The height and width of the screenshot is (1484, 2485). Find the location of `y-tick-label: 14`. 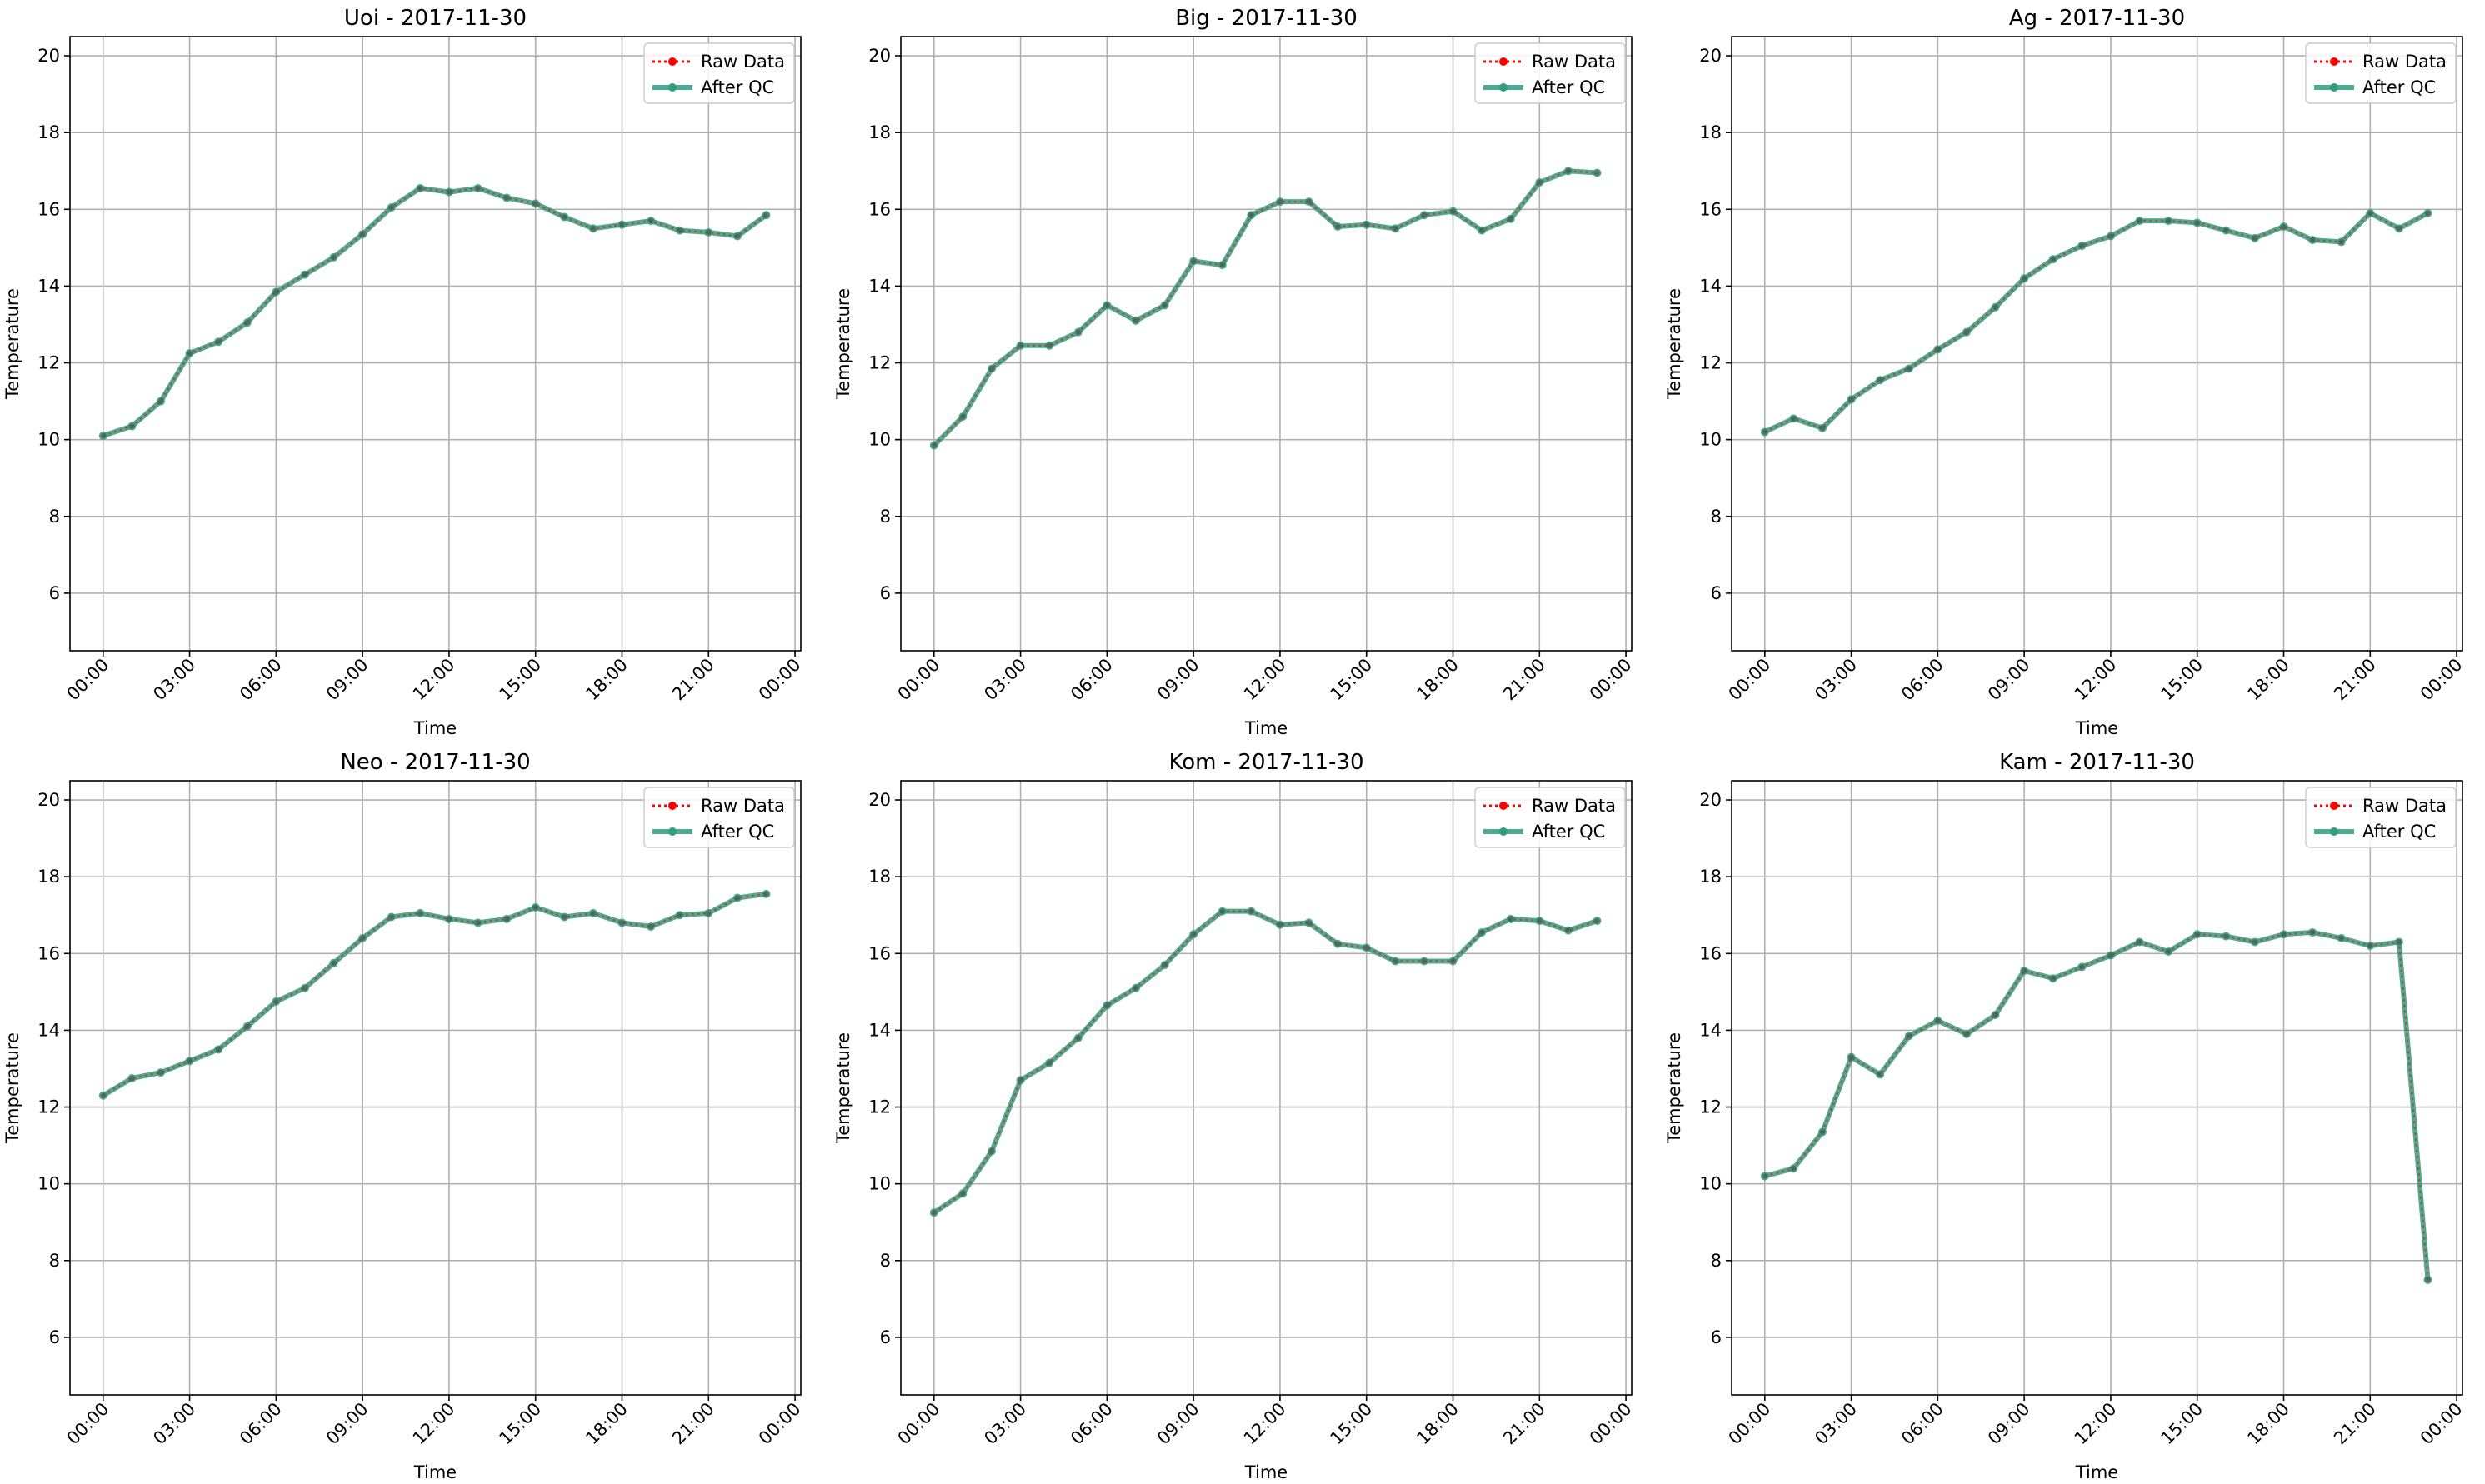

y-tick-label: 14 is located at coordinates (49, 286).